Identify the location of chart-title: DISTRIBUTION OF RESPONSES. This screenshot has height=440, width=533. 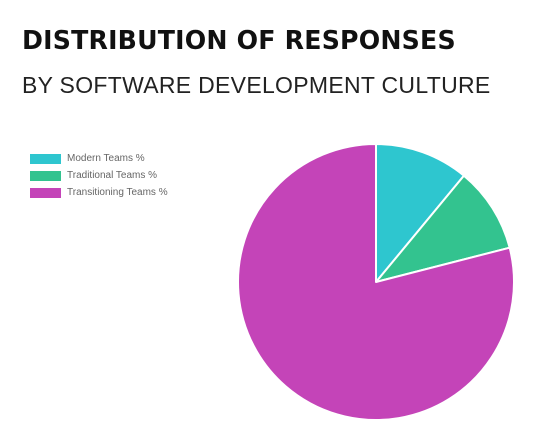
(239, 41).